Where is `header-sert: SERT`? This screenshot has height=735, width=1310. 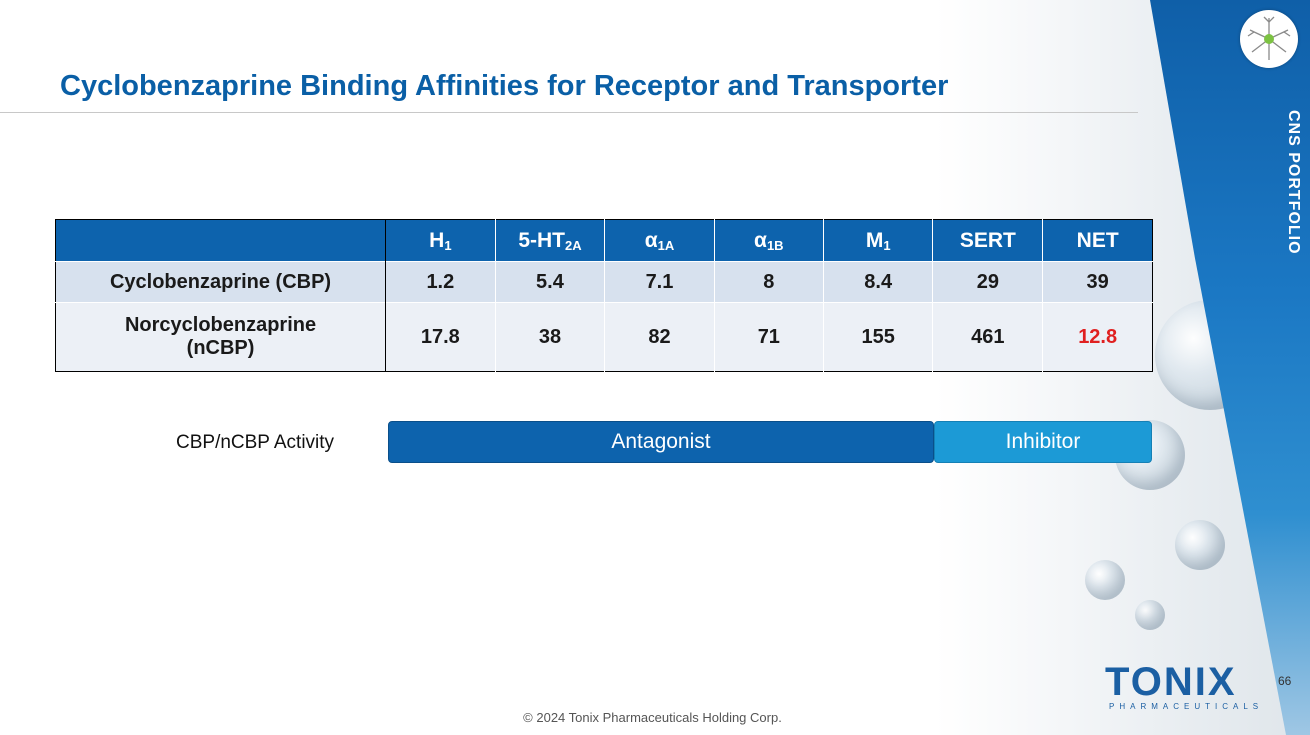 header-sert: SERT is located at coordinates (987, 240).